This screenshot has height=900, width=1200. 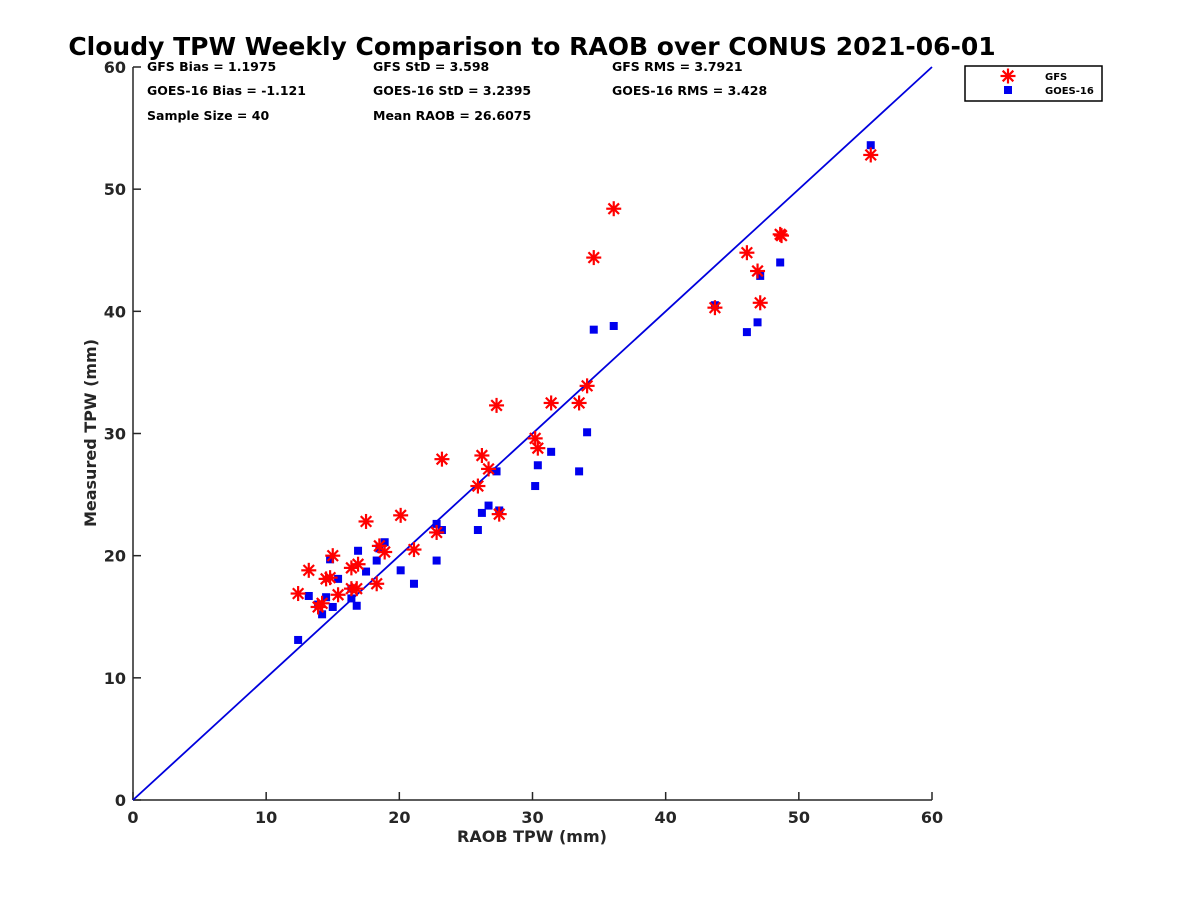 I want to click on legend-box, so click(x=1033, y=83).